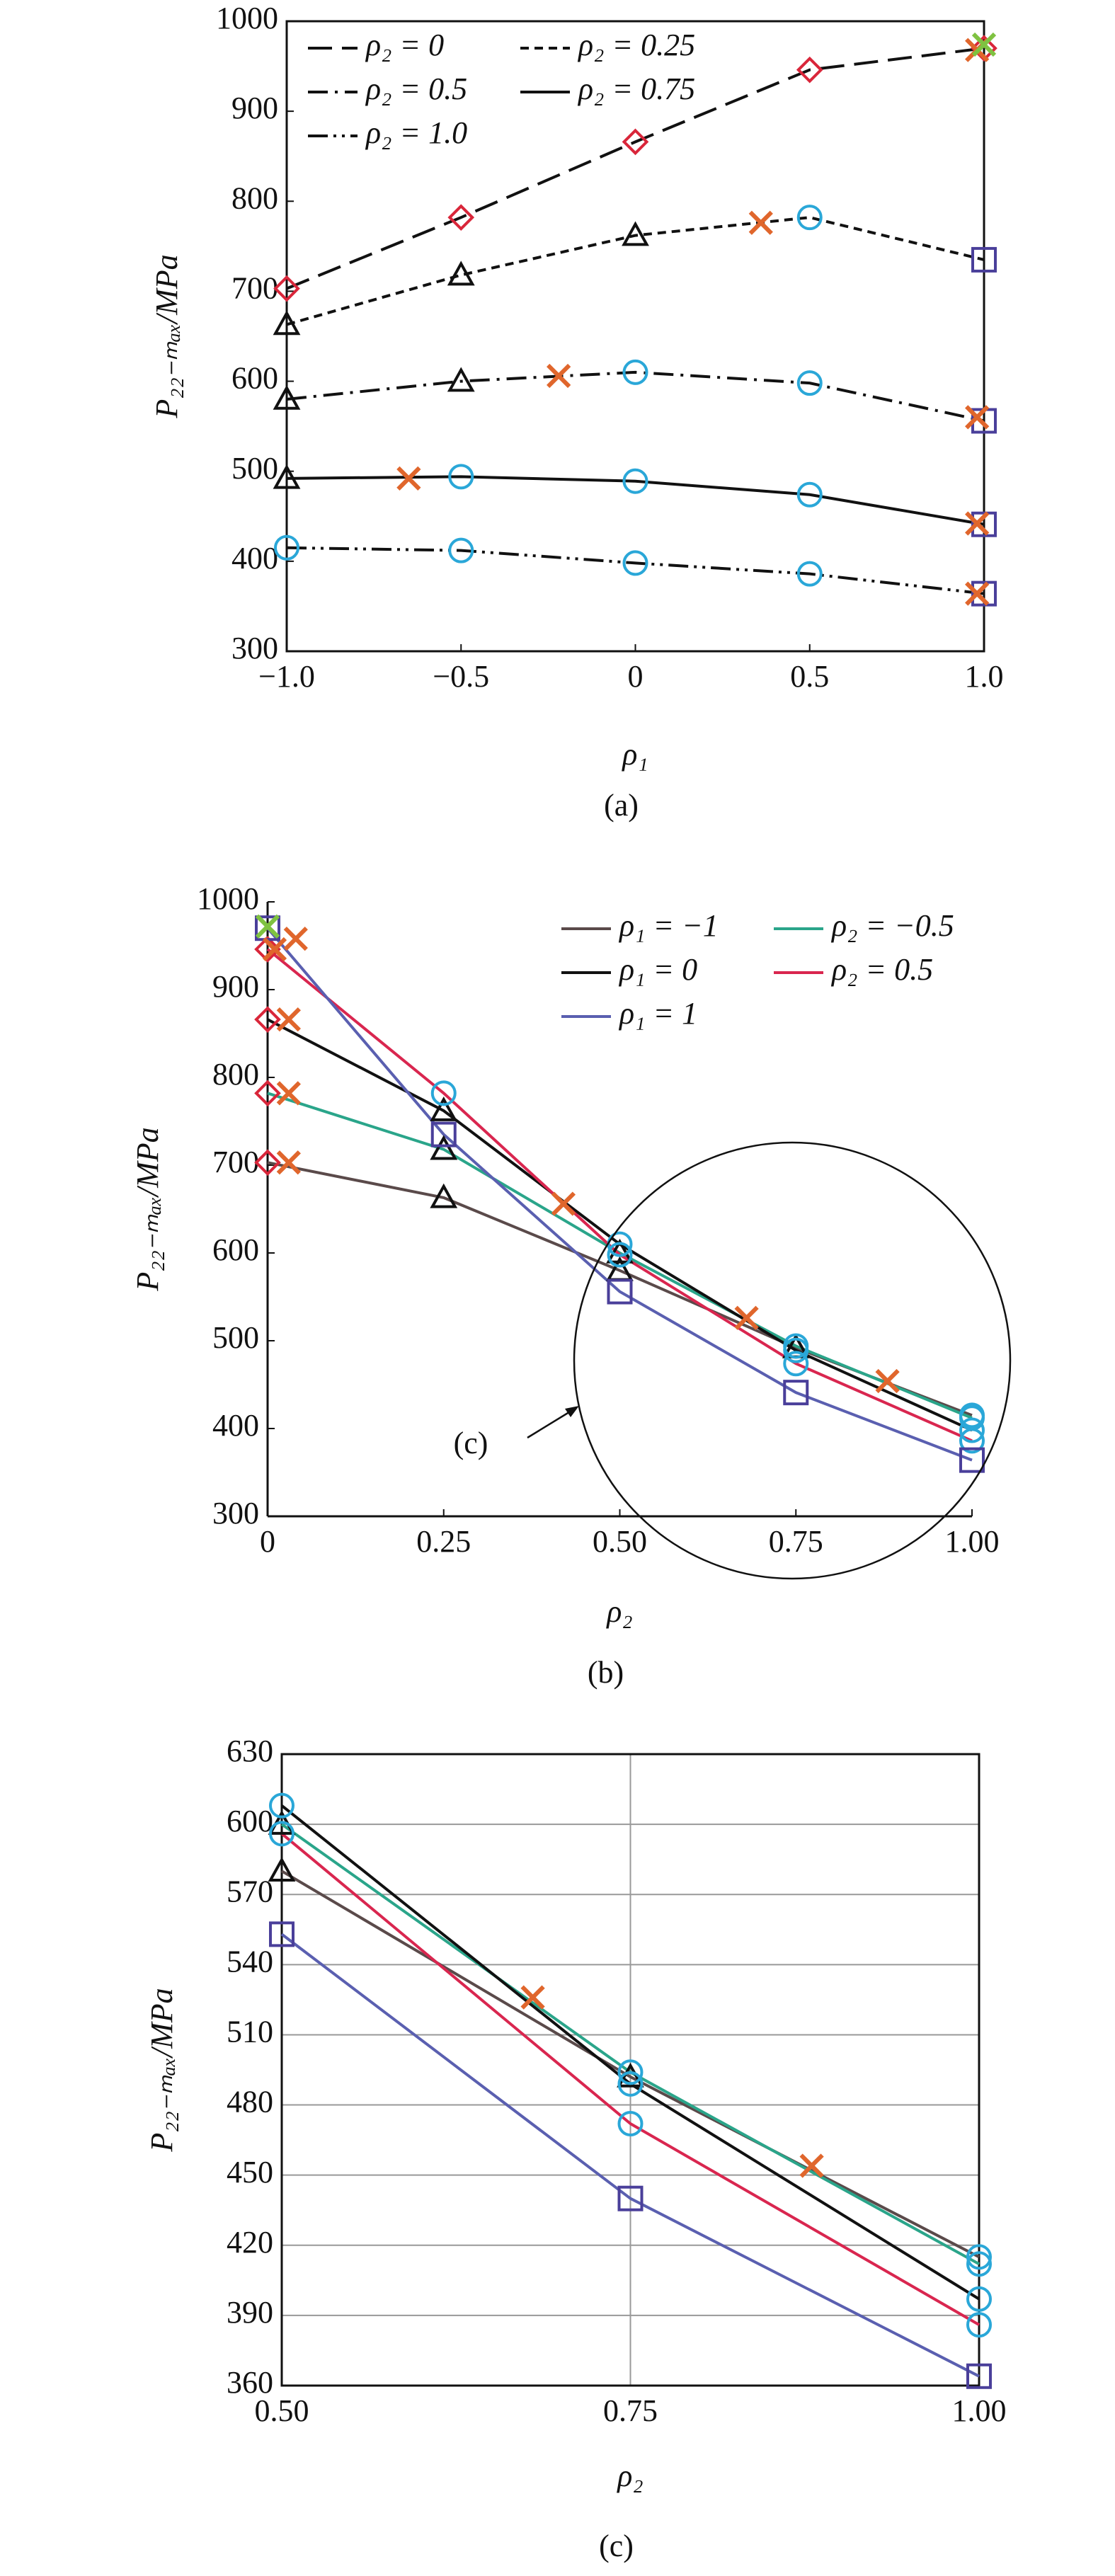  I want to click on y-tick-label: 400, so click(235, 1425).